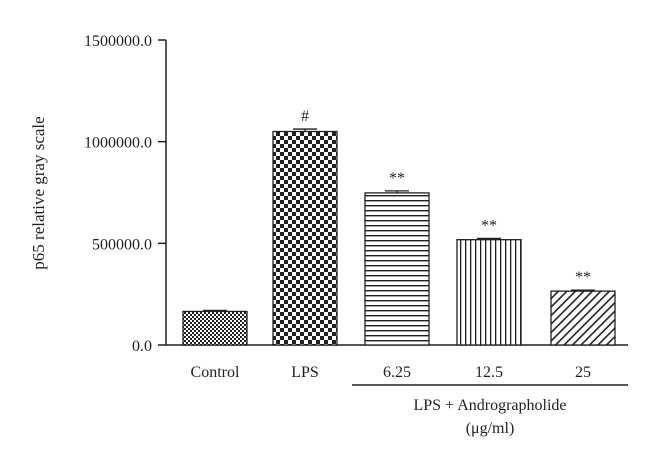  Describe the element at coordinates (122, 244) in the screenshot. I see `y-tick-label: 500000.0` at that location.